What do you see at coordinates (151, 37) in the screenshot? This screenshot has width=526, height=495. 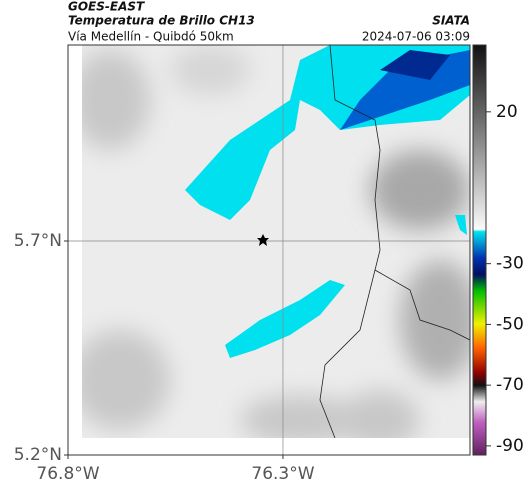 I see `route: Vía Medellín - Quibdó 50km` at bounding box center [151, 37].